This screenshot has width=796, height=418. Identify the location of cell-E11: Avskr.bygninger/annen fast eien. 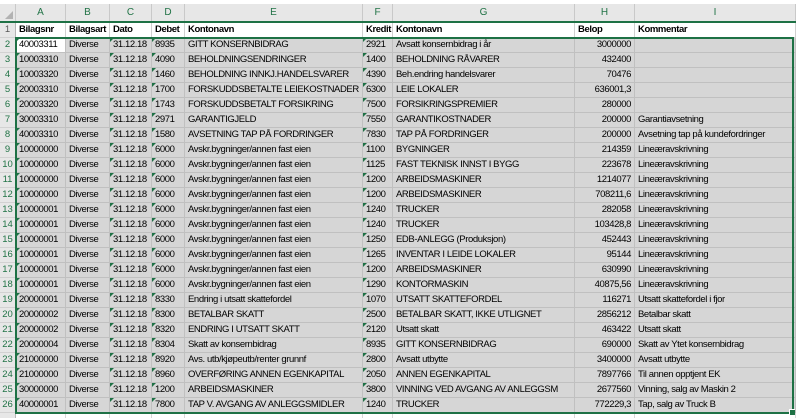
(274, 180).